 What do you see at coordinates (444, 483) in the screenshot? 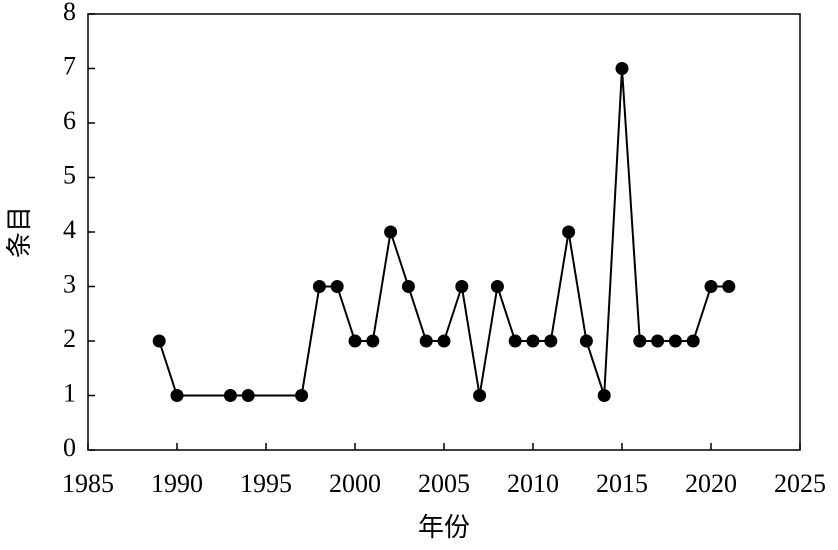
I see `x-tick-label: 2005` at bounding box center [444, 483].